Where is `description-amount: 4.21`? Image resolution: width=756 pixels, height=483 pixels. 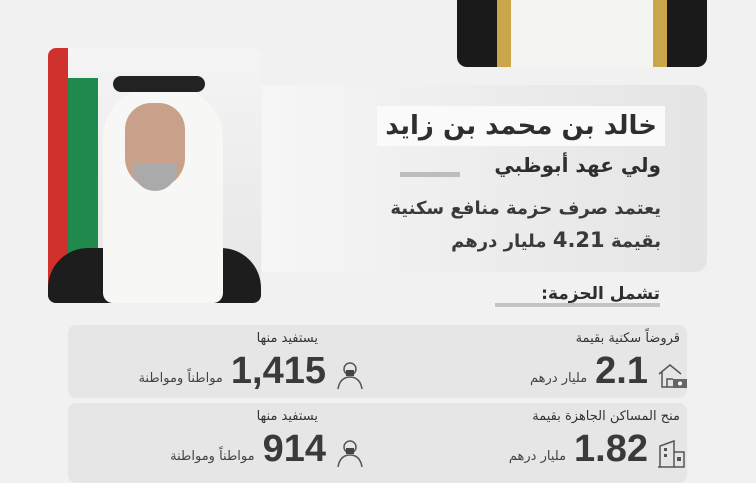
description-amount: 4.21 is located at coordinates (578, 240).